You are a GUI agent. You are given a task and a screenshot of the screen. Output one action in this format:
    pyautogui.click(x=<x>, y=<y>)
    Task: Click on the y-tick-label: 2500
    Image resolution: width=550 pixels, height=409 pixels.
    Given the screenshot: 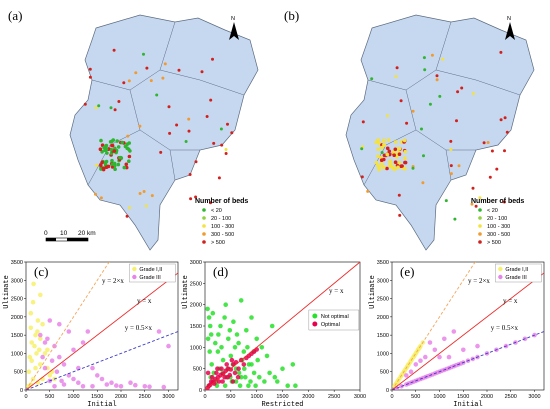 What is the action you would take?
    pyautogui.click(x=383, y=300)
    